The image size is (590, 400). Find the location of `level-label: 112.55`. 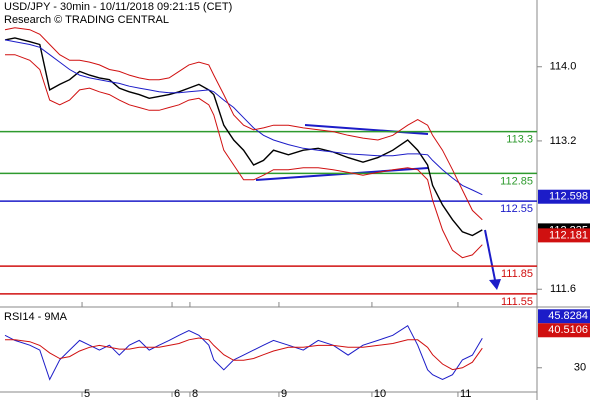

level-label: 112.55 is located at coordinates (516, 209).